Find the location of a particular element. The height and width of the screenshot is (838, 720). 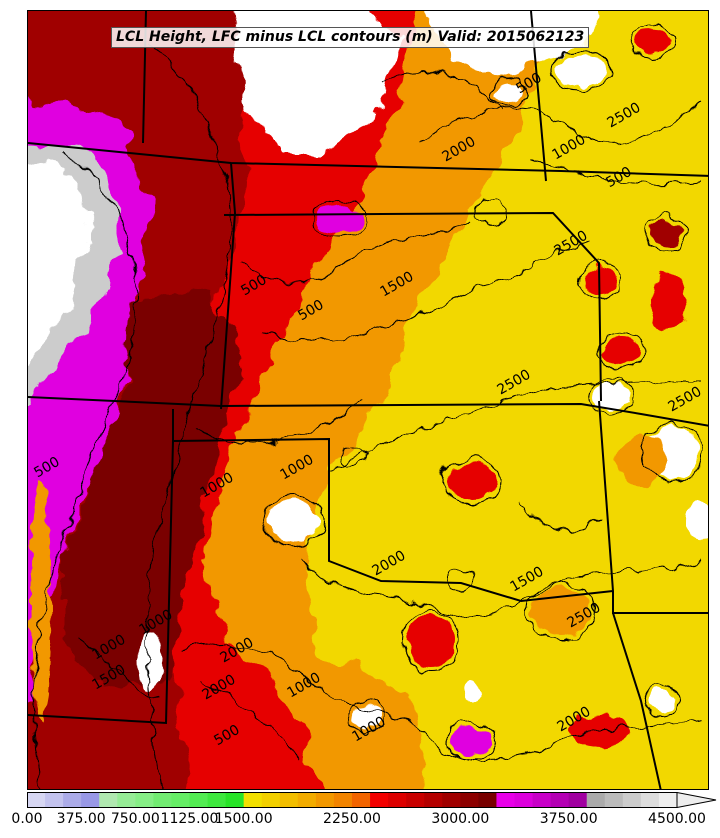

colorbar-tick-label: 3750.00 is located at coordinates (568, 819).